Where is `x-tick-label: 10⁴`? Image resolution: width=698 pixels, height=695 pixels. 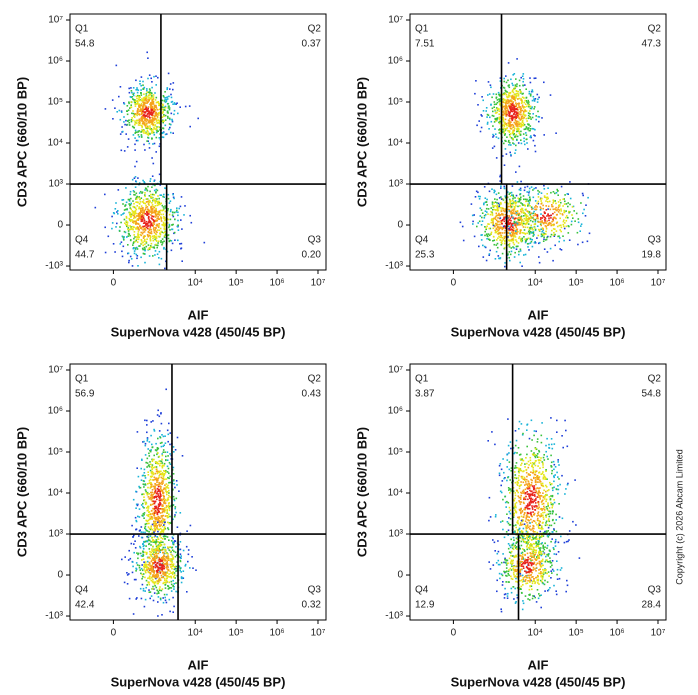
x-tick-label: 10⁴ is located at coordinates (535, 283).